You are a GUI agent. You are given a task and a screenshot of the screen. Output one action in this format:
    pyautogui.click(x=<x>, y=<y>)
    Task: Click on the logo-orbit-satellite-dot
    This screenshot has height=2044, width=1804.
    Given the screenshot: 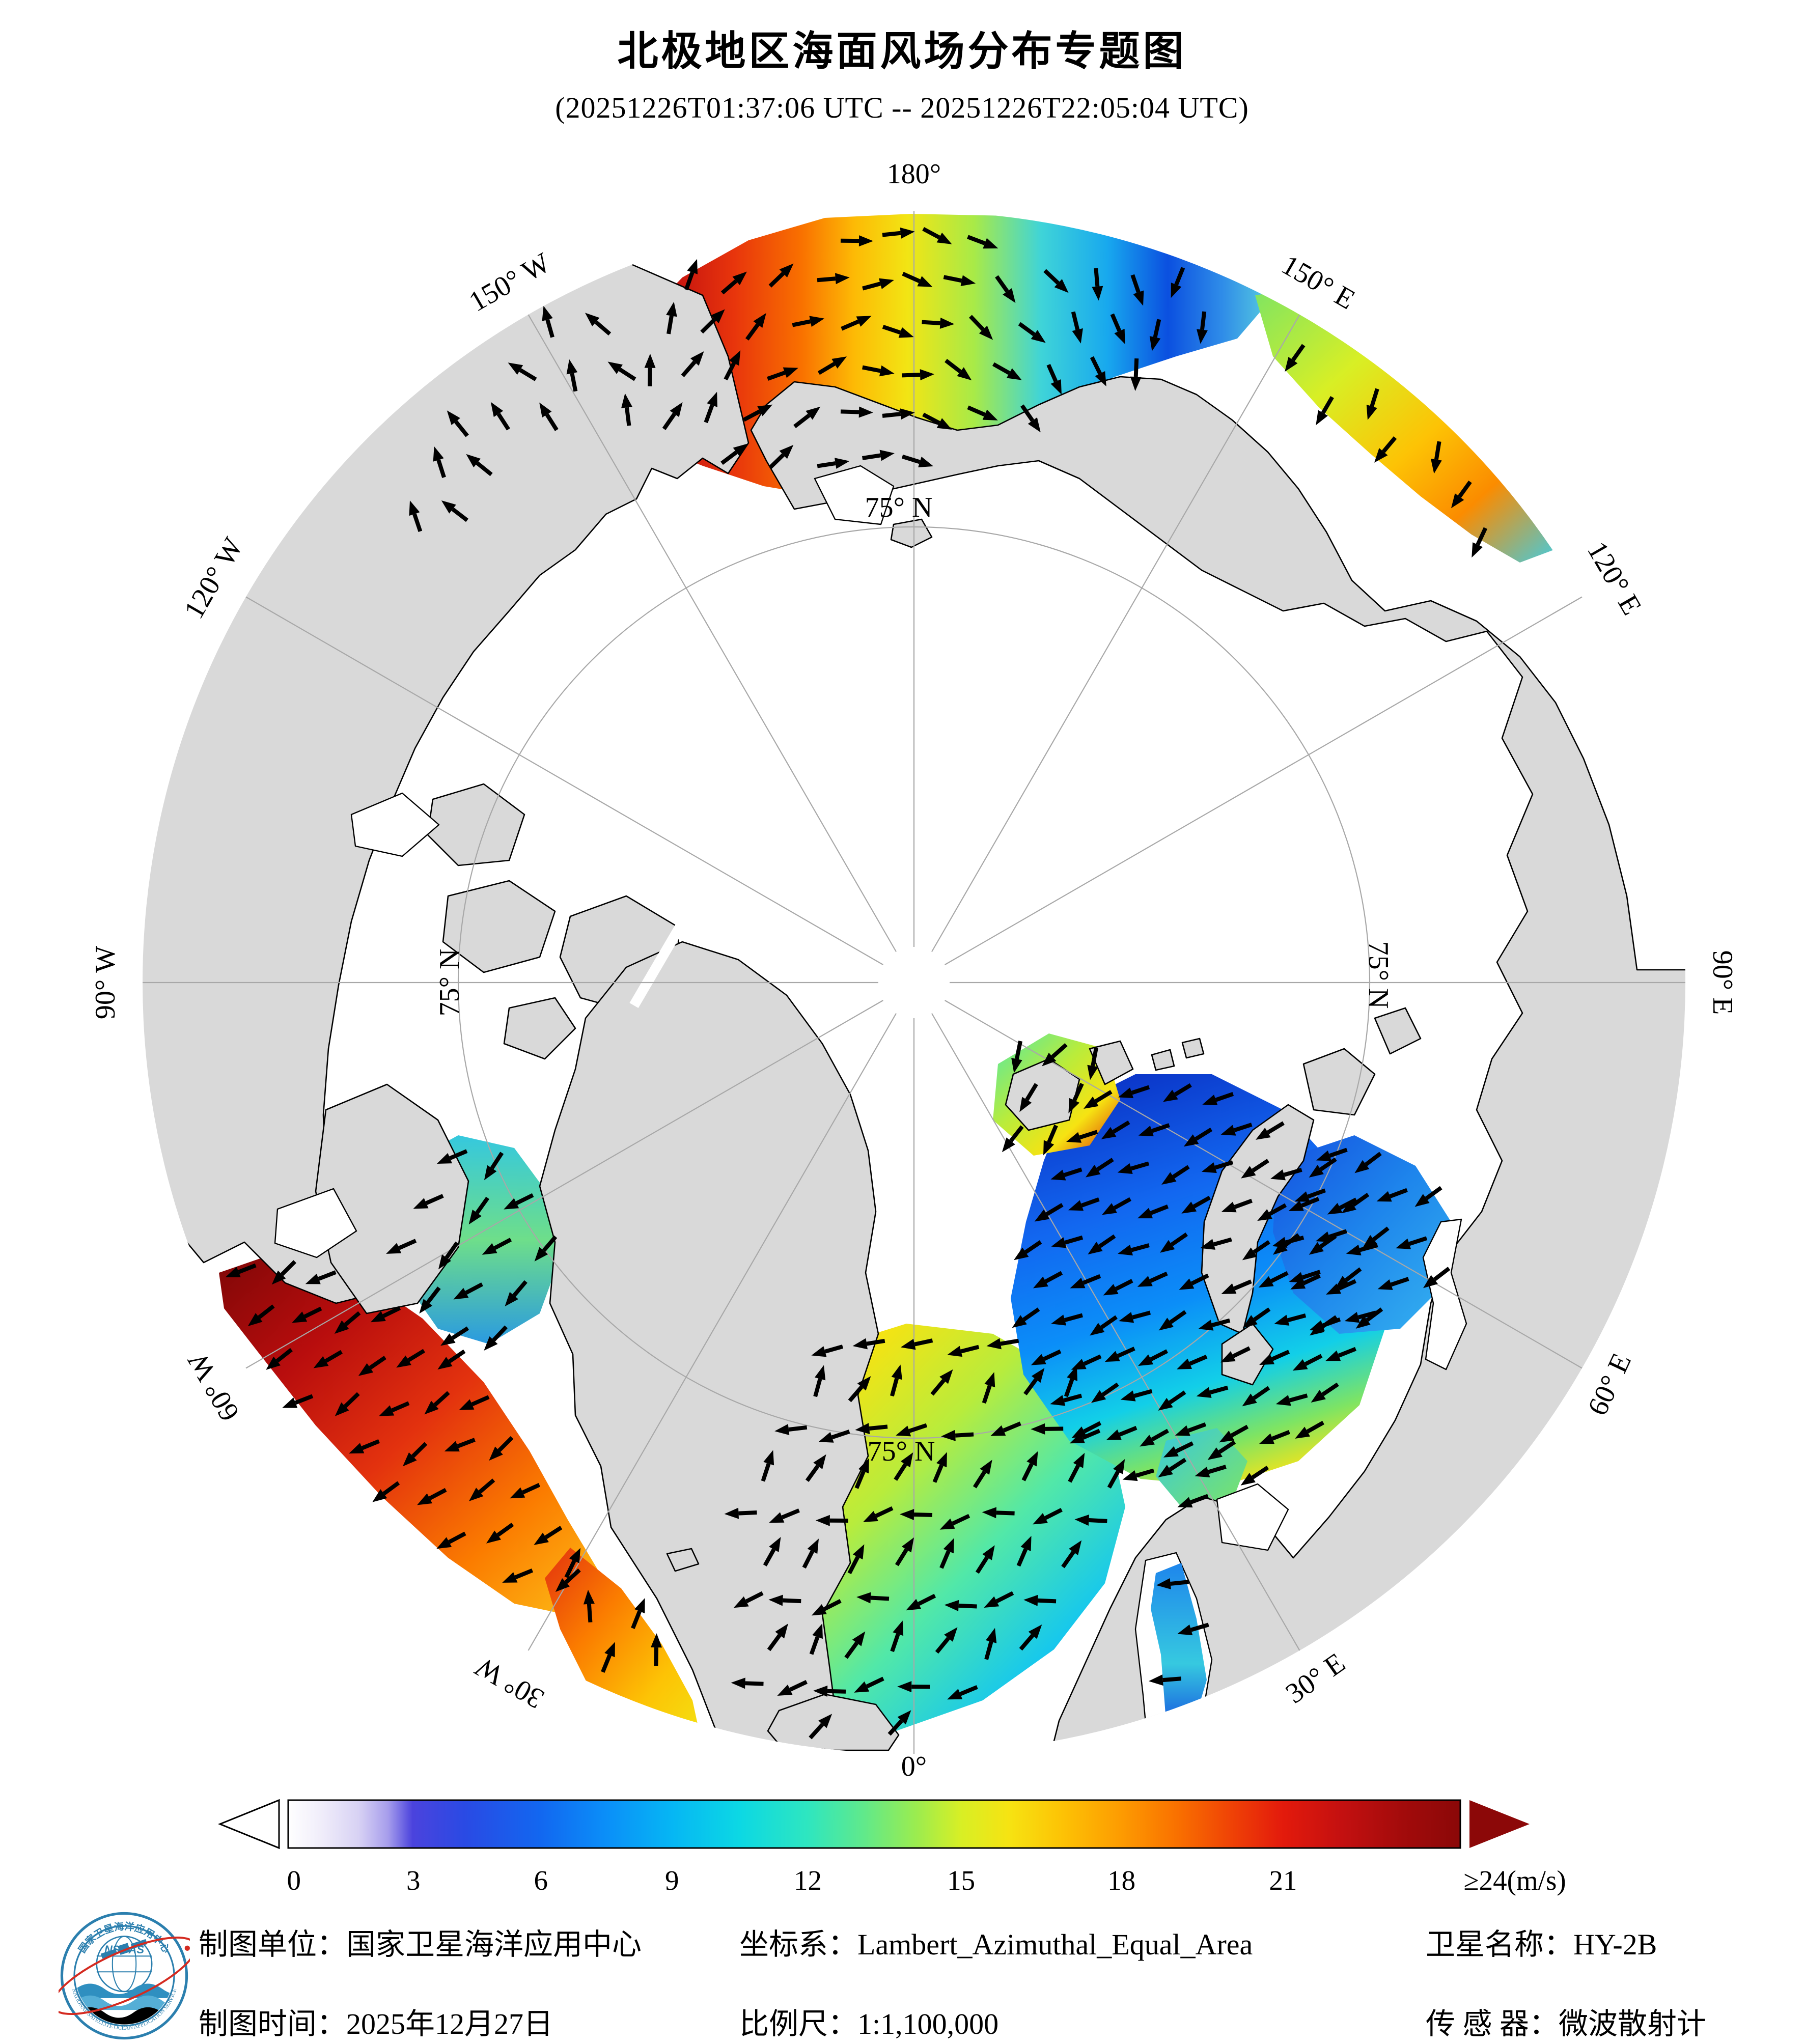 What is the action you would take?
    pyautogui.click(x=187, y=1948)
    